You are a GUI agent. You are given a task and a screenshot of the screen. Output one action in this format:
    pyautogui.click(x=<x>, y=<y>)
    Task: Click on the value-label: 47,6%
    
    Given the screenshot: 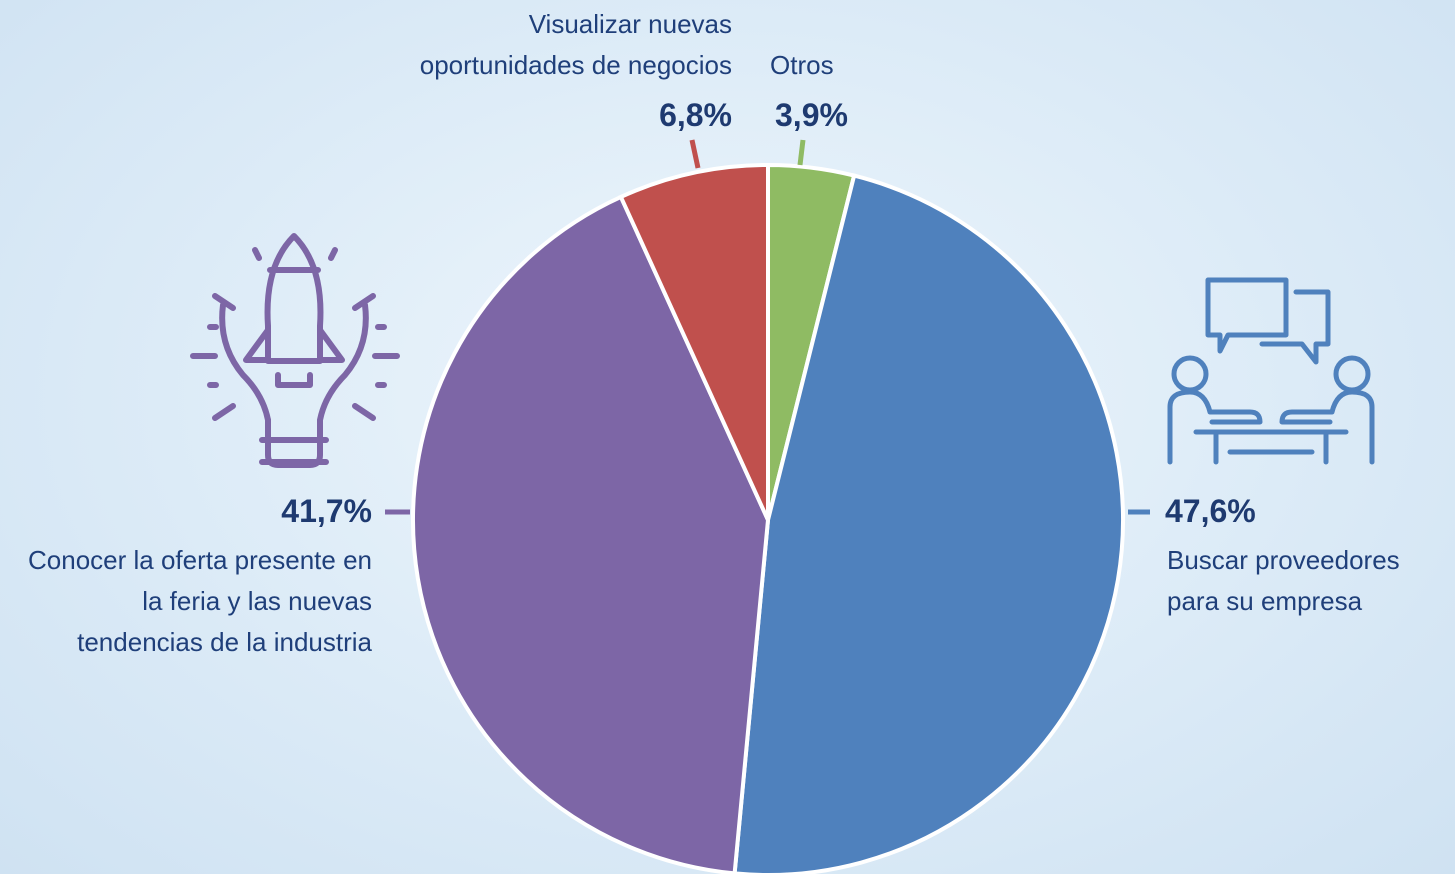 What is the action you would take?
    pyautogui.click(x=1210, y=511)
    